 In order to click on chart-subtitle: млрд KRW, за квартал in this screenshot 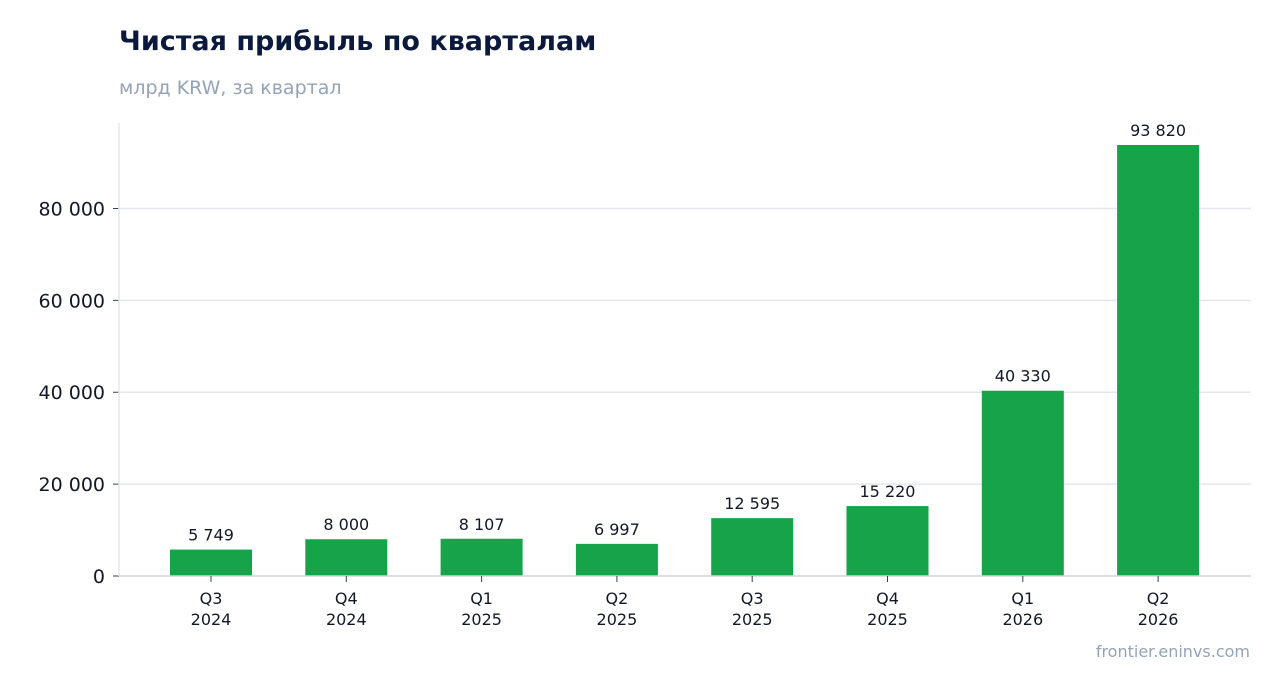, I will do `click(230, 88)`.